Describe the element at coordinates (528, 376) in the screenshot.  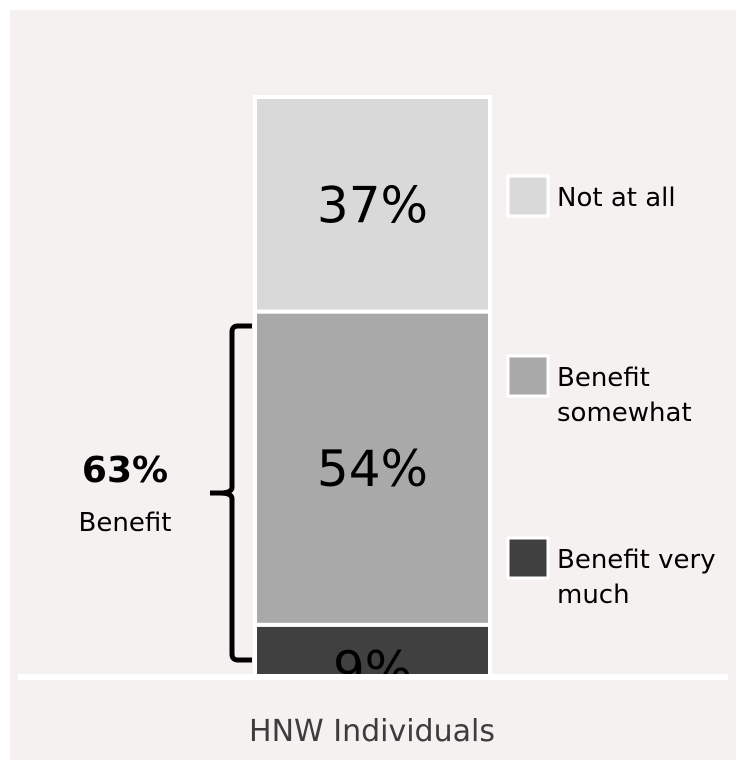
I see `legend-swatch-benefit-somewhat` at that location.